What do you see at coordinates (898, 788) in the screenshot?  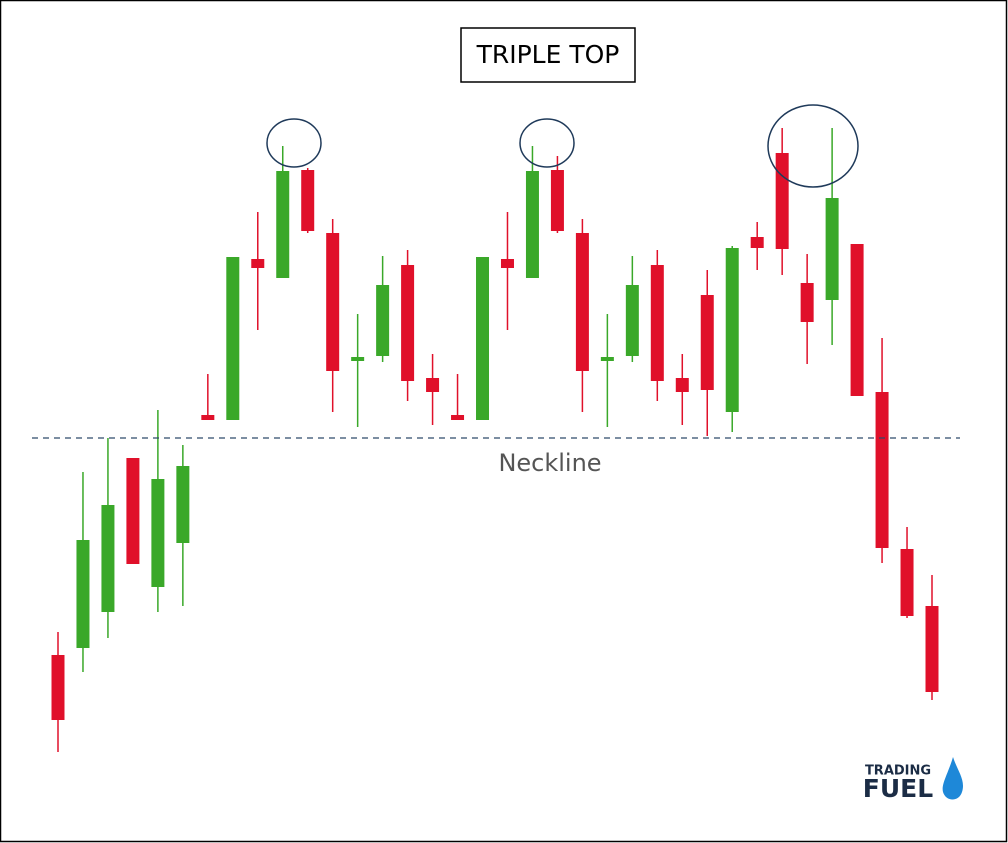 I see `logo-text: FUEL` at bounding box center [898, 788].